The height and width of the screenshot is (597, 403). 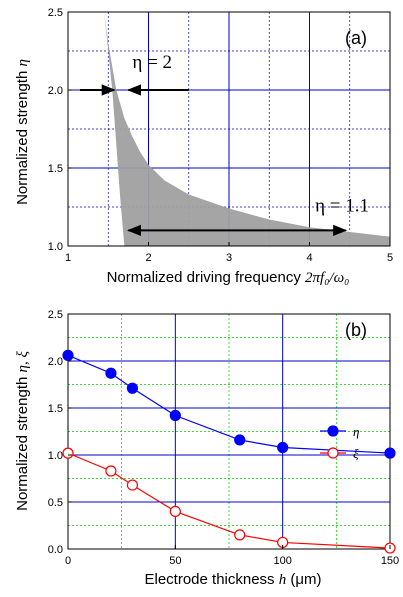 What do you see at coordinates (282, 561) in the screenshot?
I see `x-tick-label: 100` at bounding box center [282, 561].